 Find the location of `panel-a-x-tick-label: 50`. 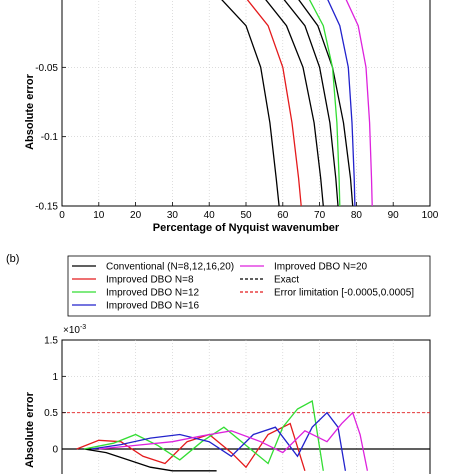

panel-a-x-tick-label: 50 is located at coordinates (246, 215).